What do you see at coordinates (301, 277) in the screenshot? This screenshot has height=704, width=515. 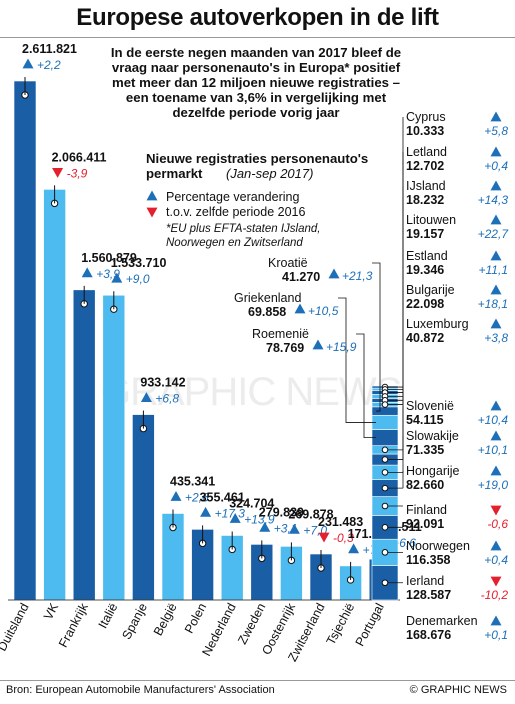 I see `stack-value-label: 41.270` at bounding box center [301, 277].